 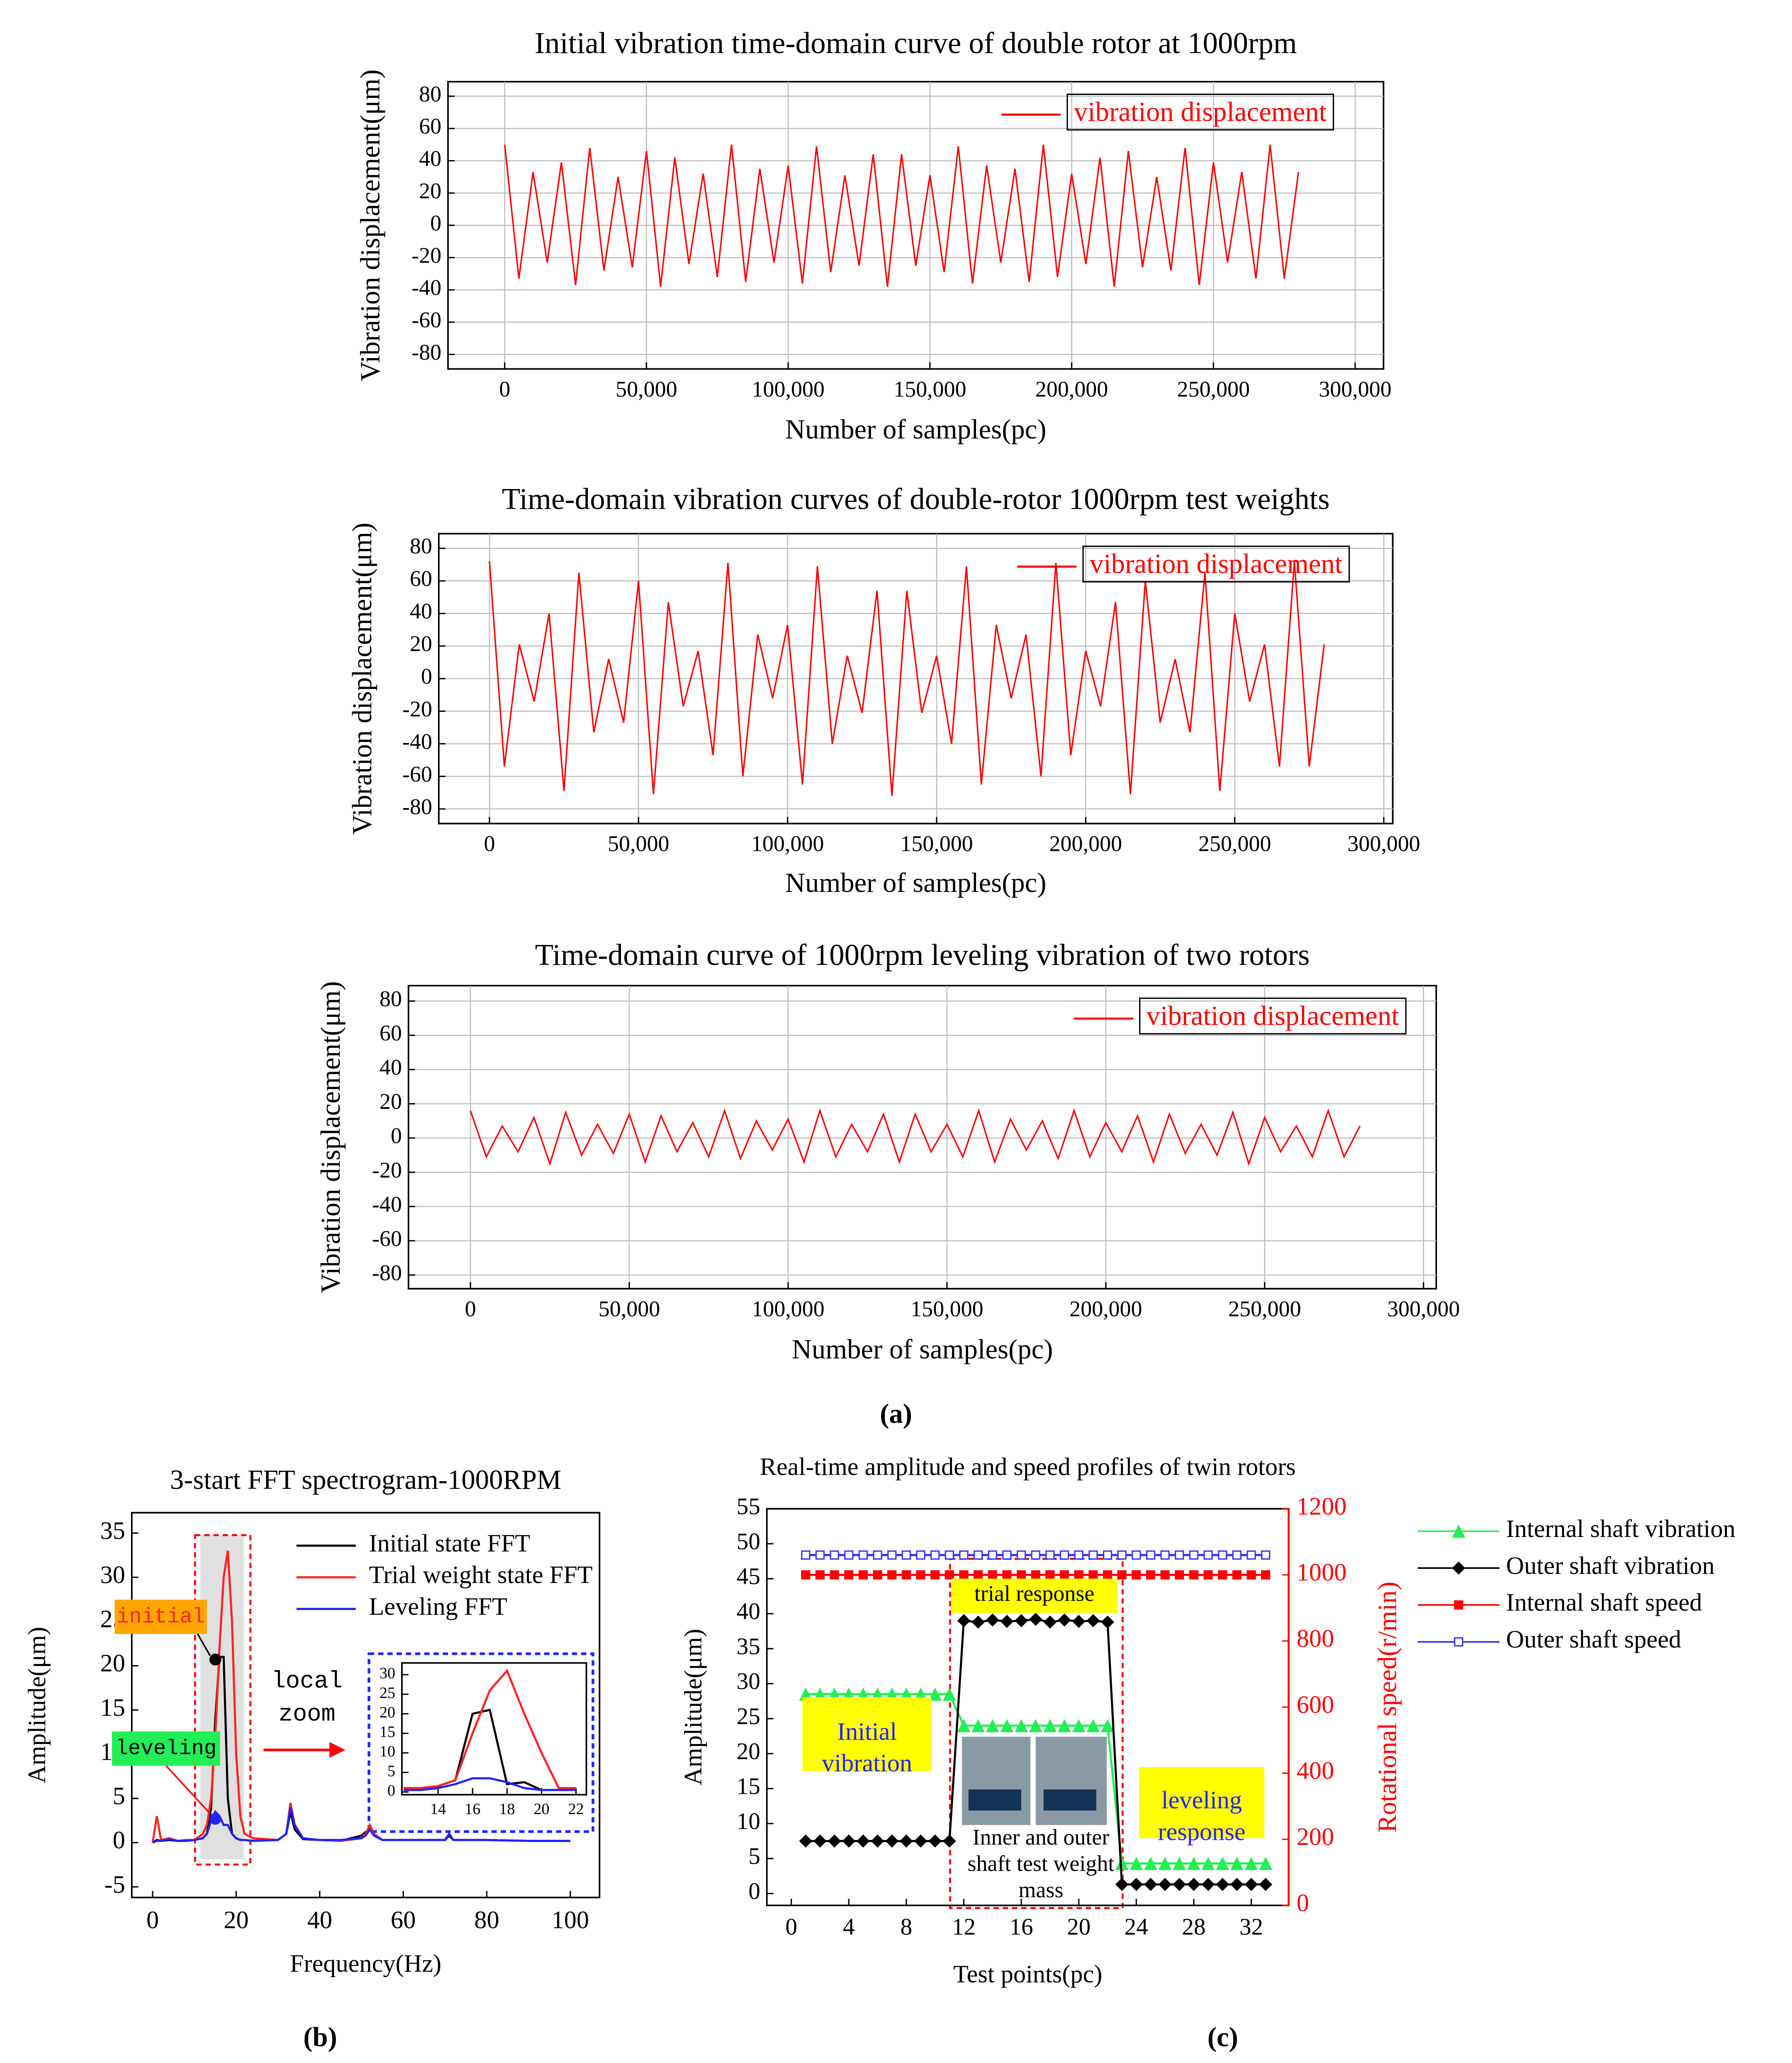 What do you see at coordinates (160, 1617) in the screenshot?
I see `annotation-box` at bounding box center [160, 1617].